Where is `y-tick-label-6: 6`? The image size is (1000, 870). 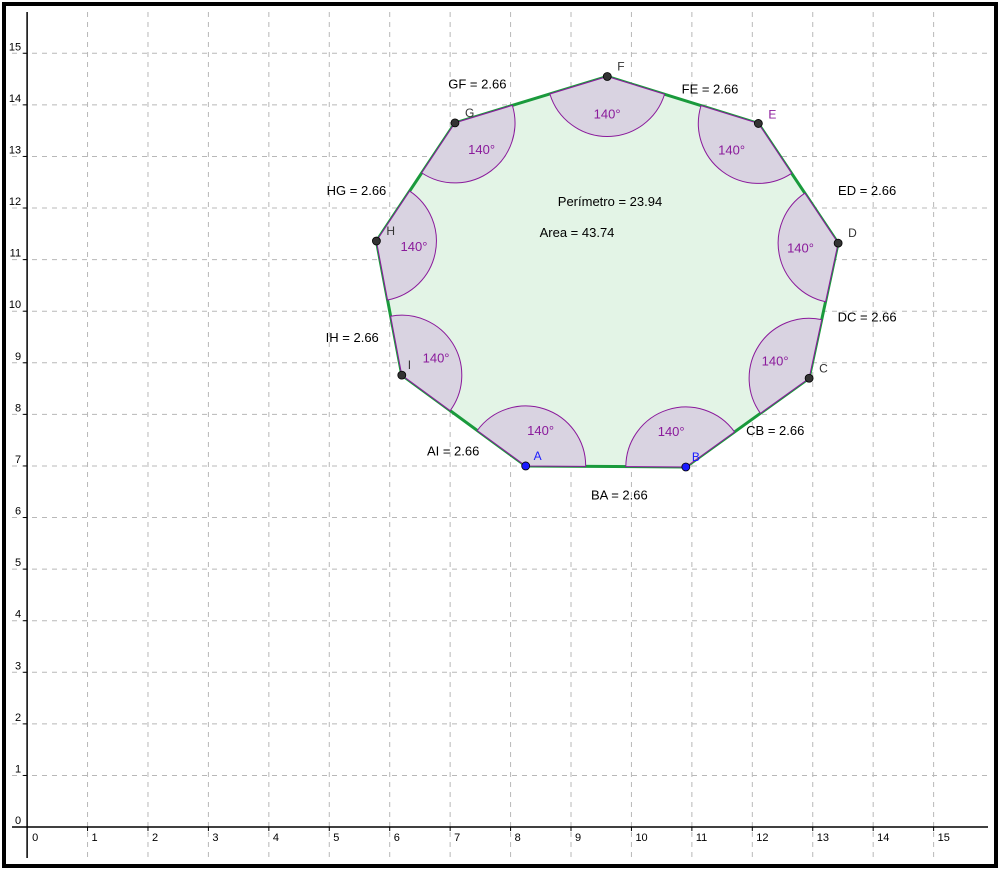 y-tick-label-6: 6 is located at coordinates (18, 512).